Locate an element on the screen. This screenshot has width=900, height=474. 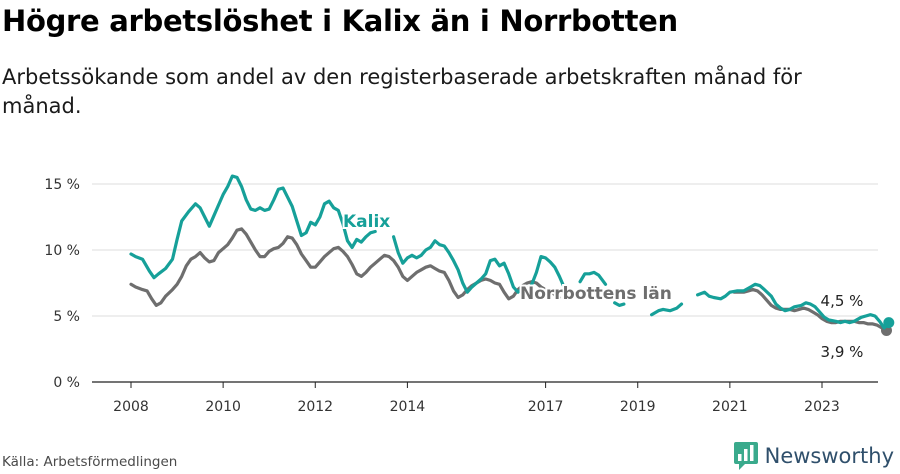
x-tick-label: 2012 is located at coordinates (315, 407).